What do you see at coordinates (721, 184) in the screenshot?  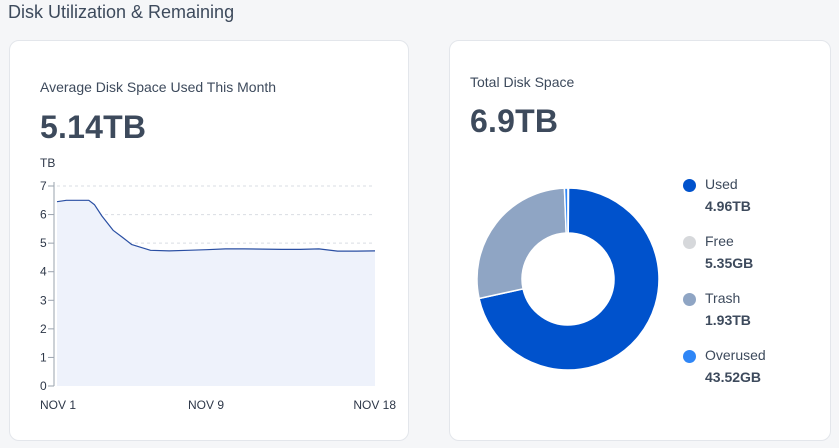 I see `legend-name: Used` at bounding box center [721, 184].